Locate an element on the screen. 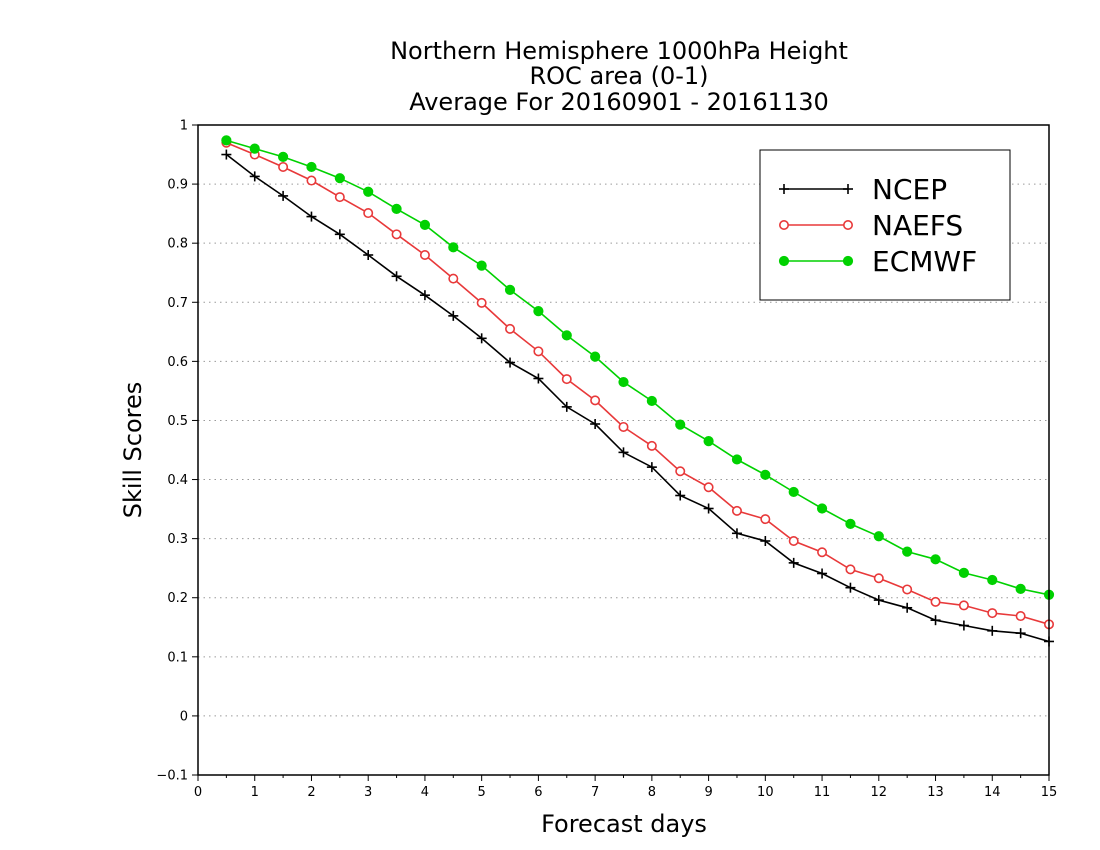 This screenshot has width=1100, height=850. y-axis-label: Skill Scores is located at coordinates (133, 450).